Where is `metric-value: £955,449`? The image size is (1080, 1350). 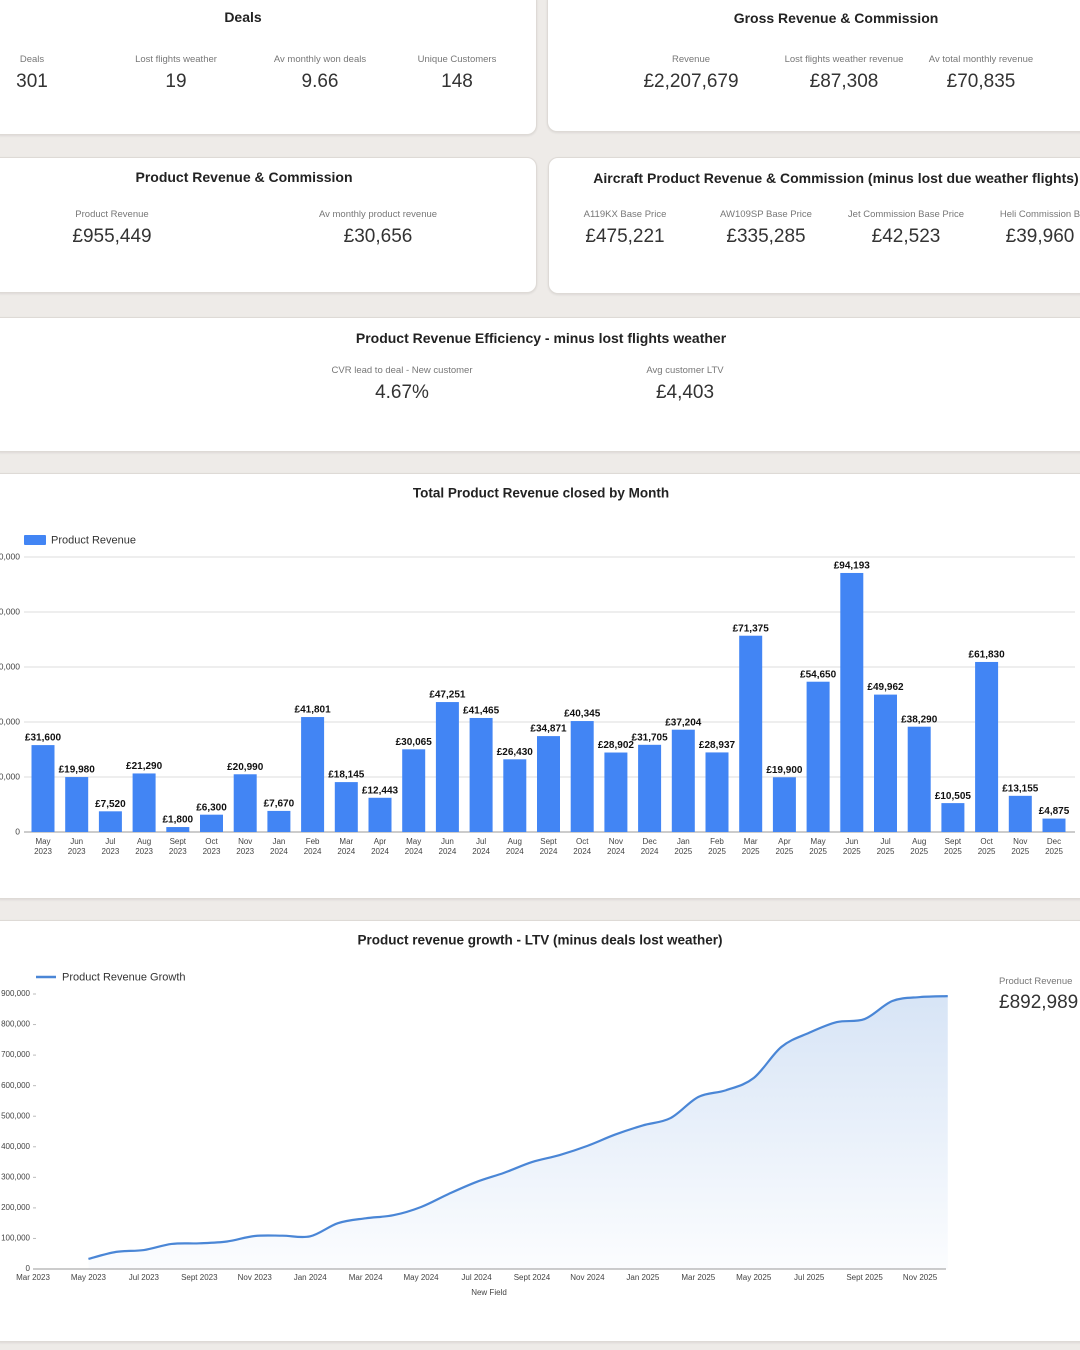
metric-value: £955,449 is located at coordinates (112, 236).